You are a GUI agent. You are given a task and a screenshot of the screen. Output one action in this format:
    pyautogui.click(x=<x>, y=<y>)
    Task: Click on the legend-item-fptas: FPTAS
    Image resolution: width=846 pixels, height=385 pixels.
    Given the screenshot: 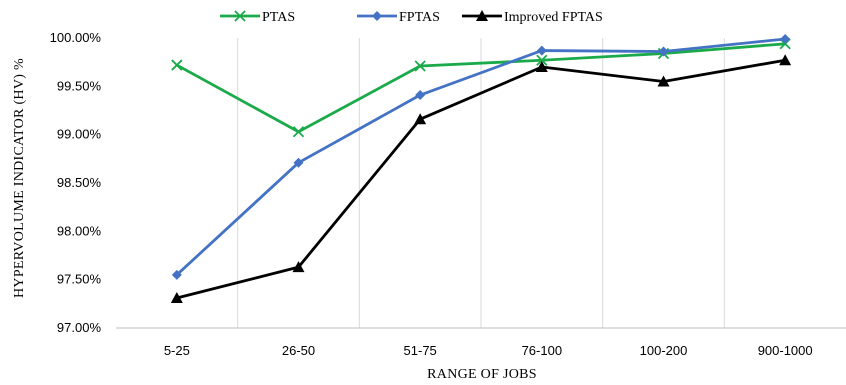 What is the action you would take?
    pyautogui.click(x=398, y=17)
    